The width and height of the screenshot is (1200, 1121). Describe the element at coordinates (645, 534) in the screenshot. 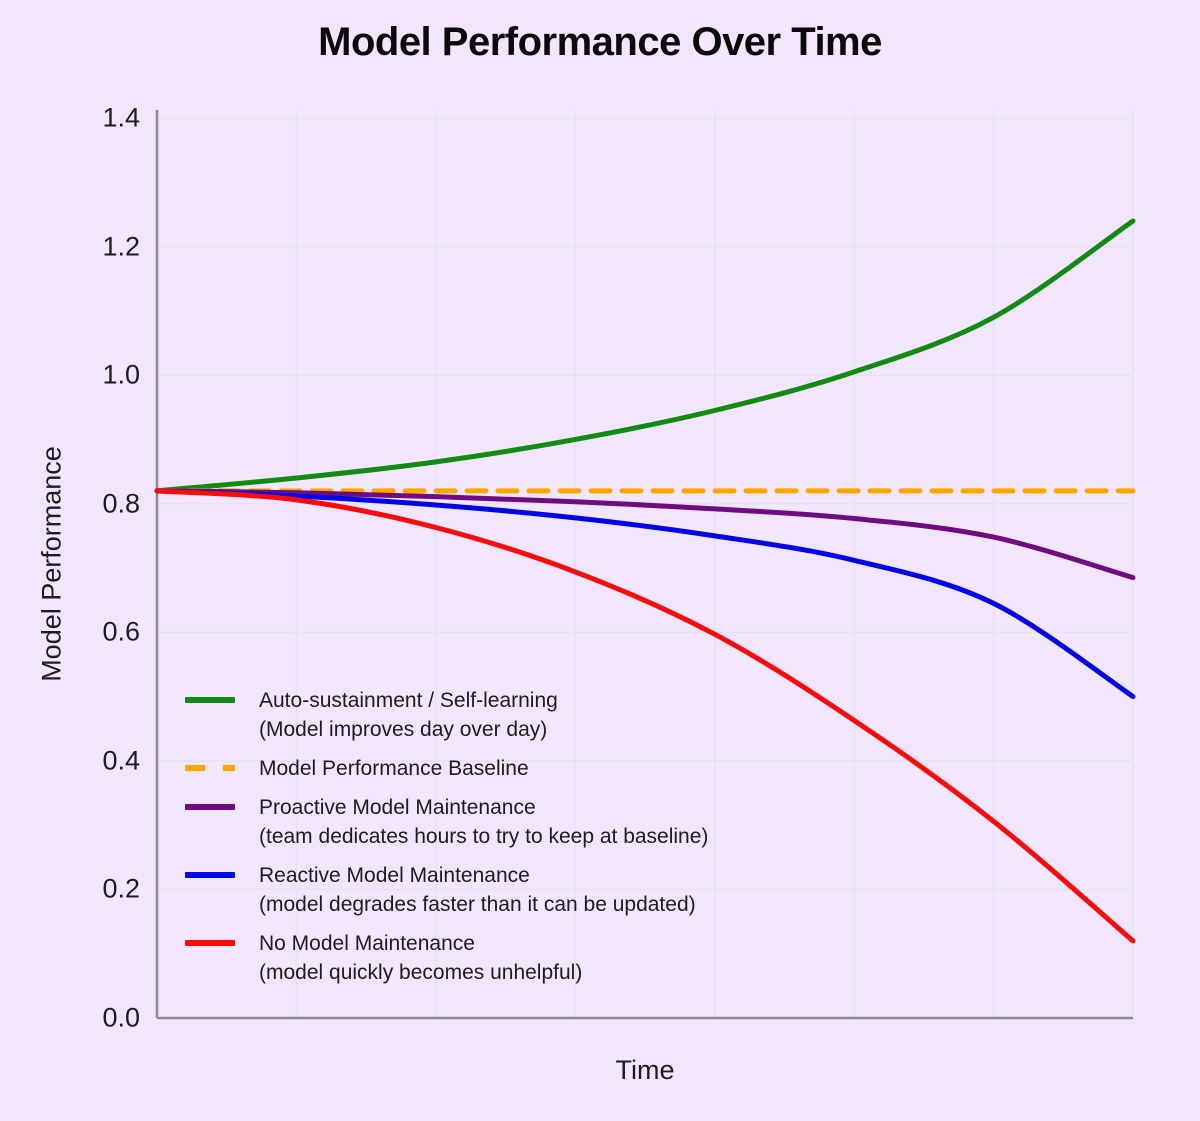

I see `series-line-proactive-model-maintenance` at that location.